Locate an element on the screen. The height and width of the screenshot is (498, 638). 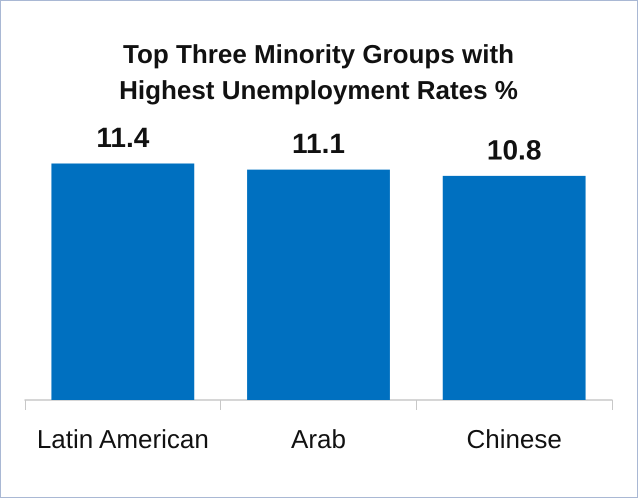
data-label: 11.1 is located at coordinates (318, 144).